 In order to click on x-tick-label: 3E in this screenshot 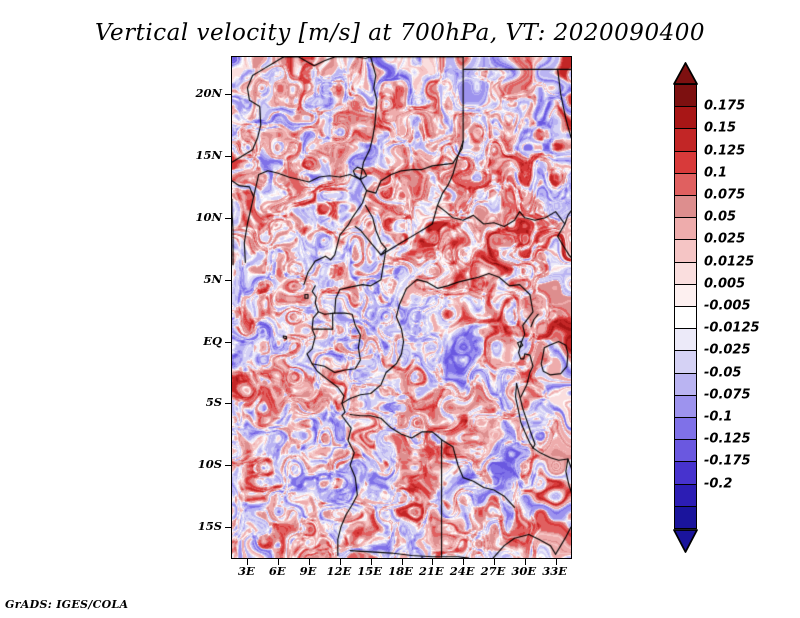, I will do `click(246, 571)`.